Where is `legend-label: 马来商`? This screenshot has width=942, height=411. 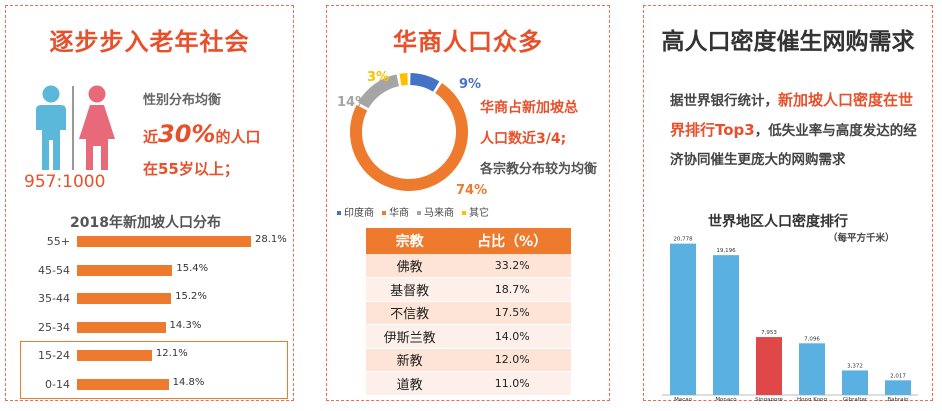 legend-label: 马来商 is located at coordinates (439, 213).